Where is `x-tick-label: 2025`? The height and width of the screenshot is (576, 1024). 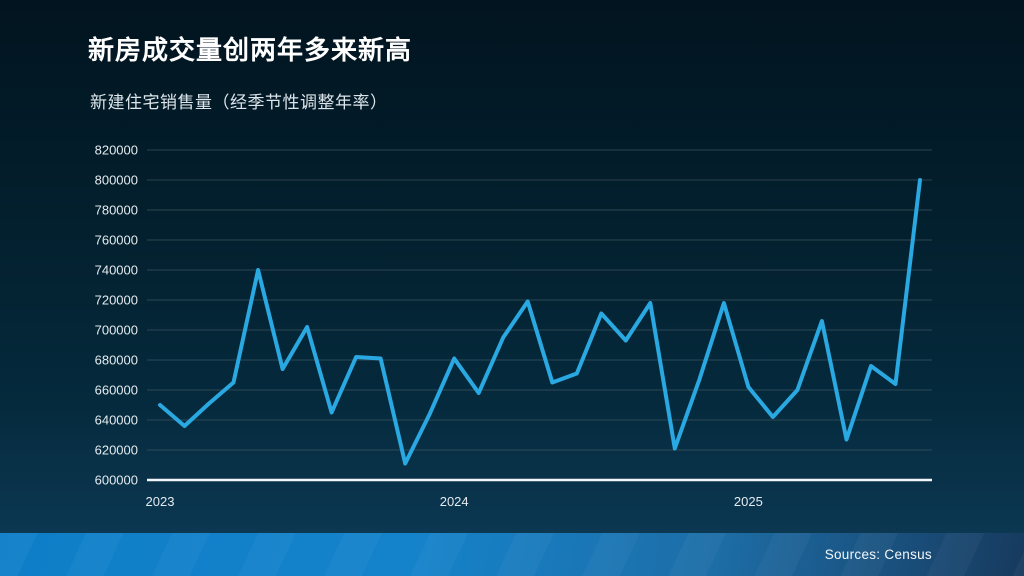
x-tick-label: 2025 is located at coordinates (748, 501).